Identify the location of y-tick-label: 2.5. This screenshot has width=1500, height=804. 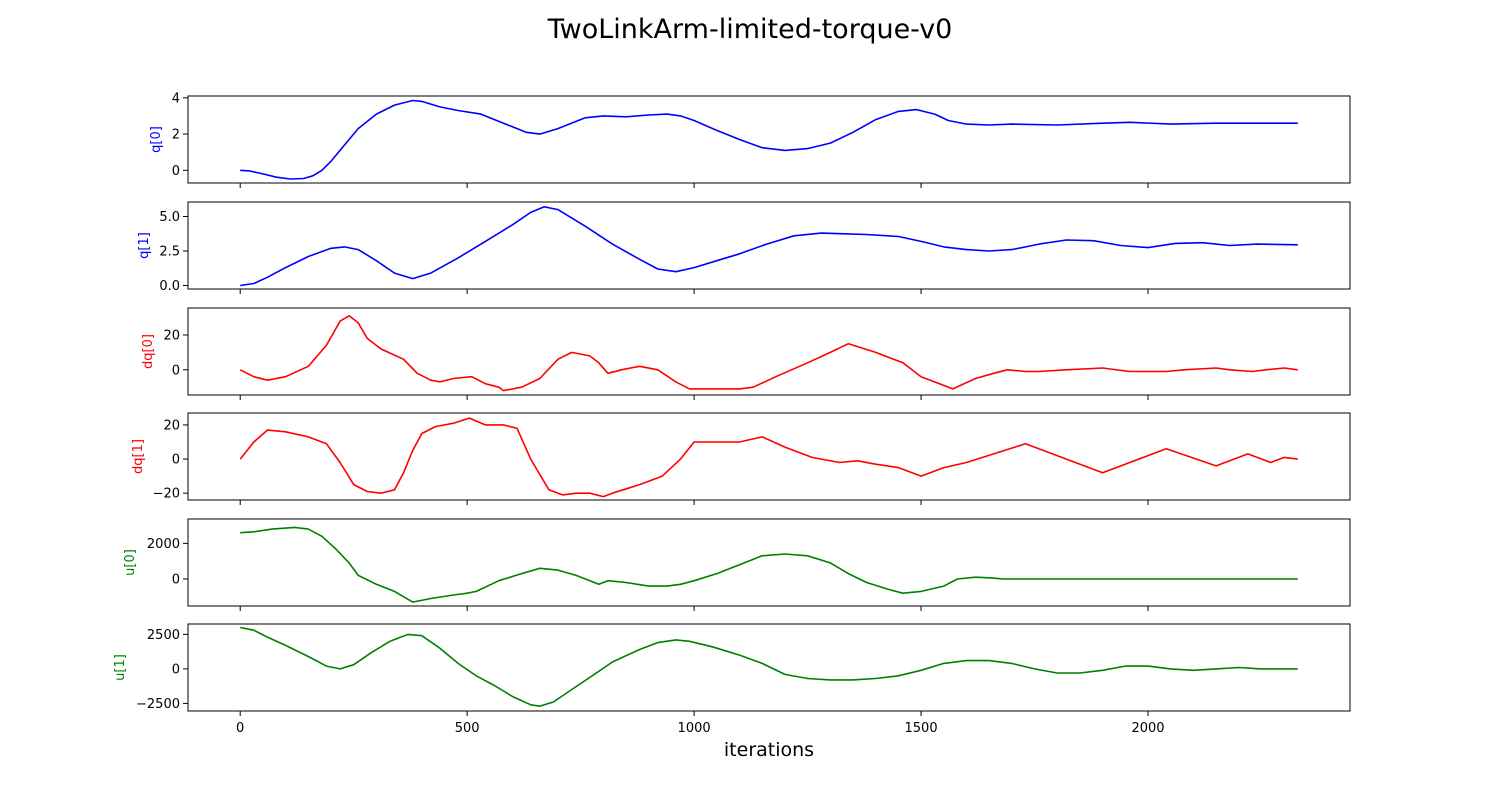
(169, 252).